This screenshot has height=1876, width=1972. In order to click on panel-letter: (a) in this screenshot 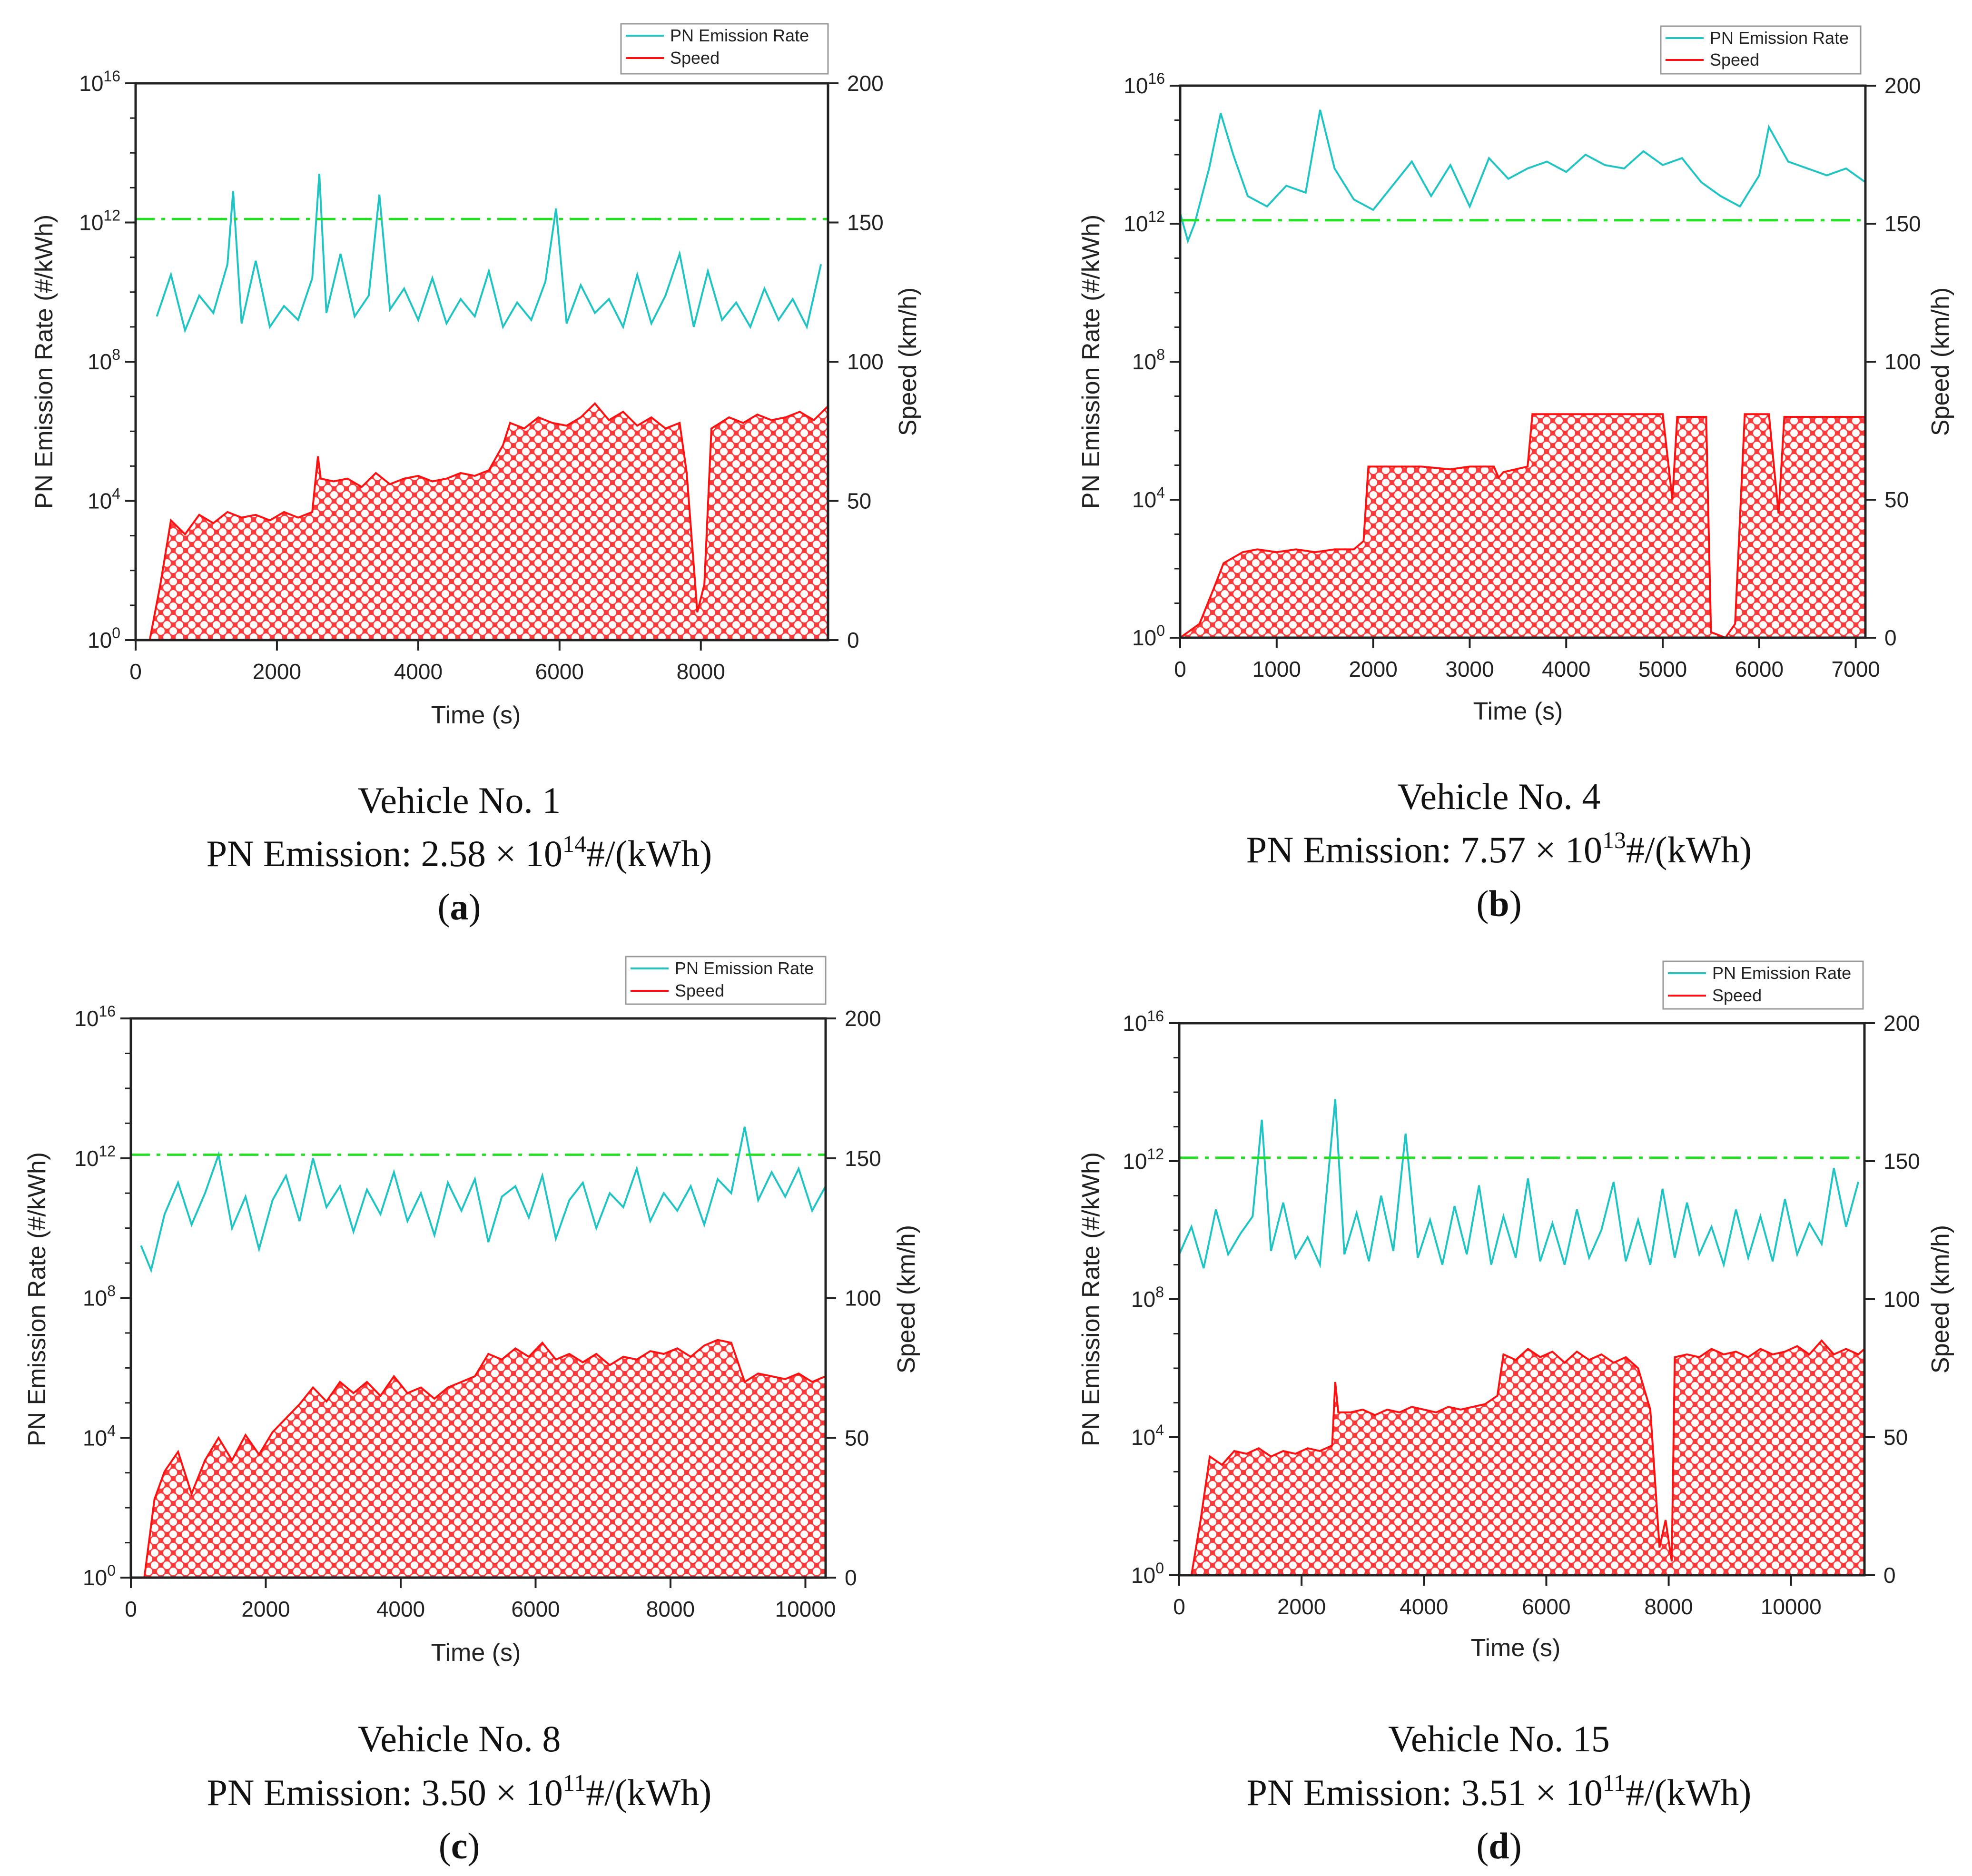, I will do `click(459, 907)`.